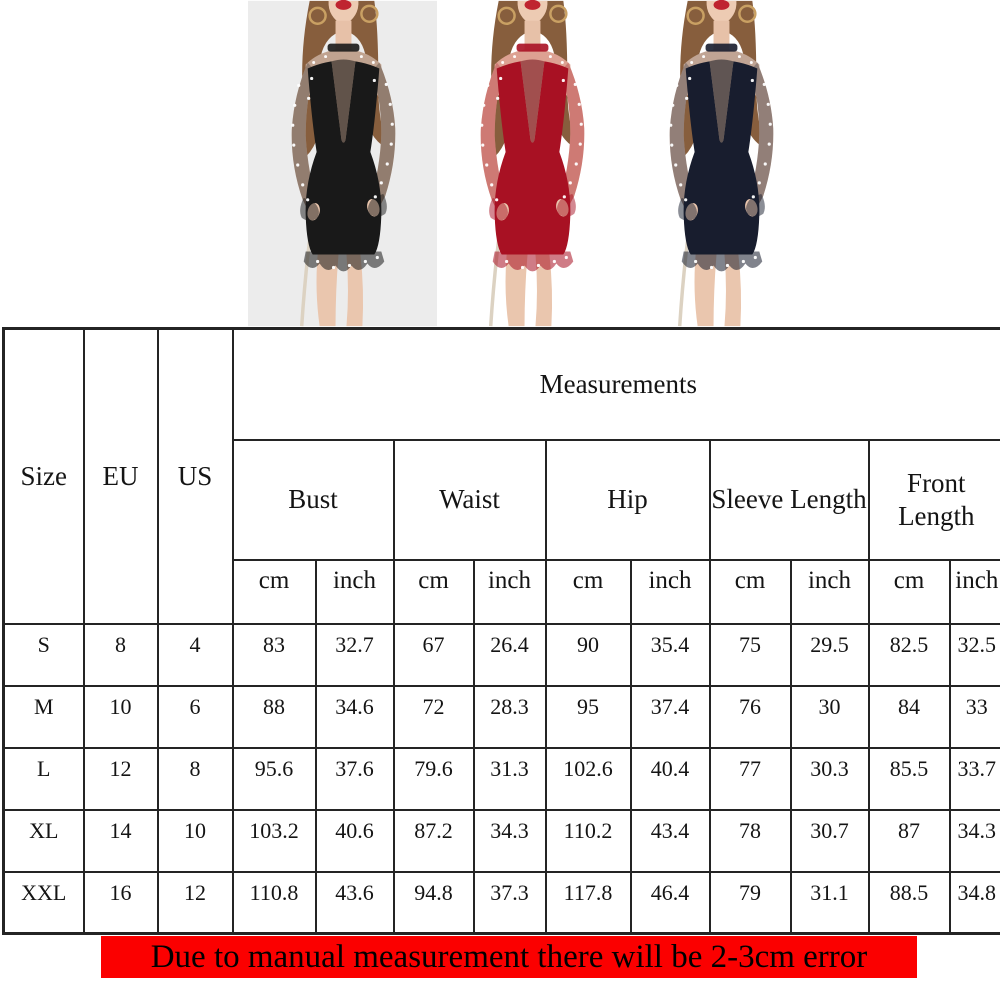 This screenshot has width=1000, height=1000. I want to click on size-chart-cell: 79, so click(750, 902).